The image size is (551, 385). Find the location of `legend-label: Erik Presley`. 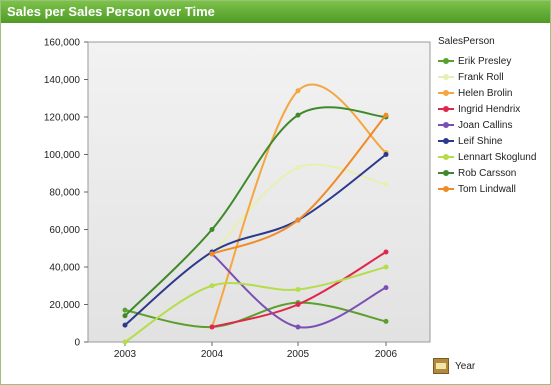

legend-label: Erik Presley is located at coordinates (485, 61).